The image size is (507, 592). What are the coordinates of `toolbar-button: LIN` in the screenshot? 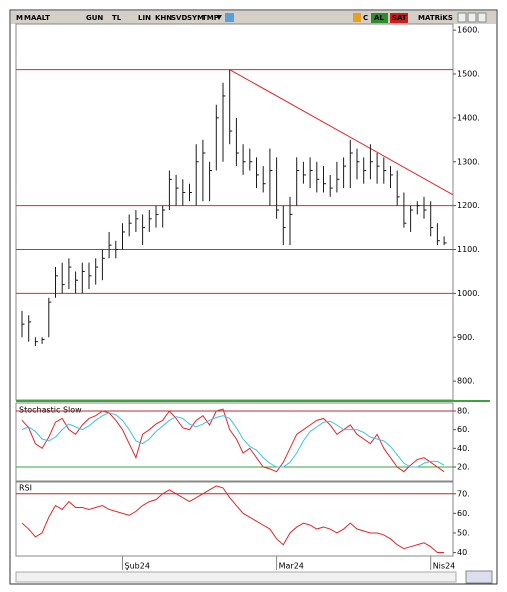 It's located at (144, 18).